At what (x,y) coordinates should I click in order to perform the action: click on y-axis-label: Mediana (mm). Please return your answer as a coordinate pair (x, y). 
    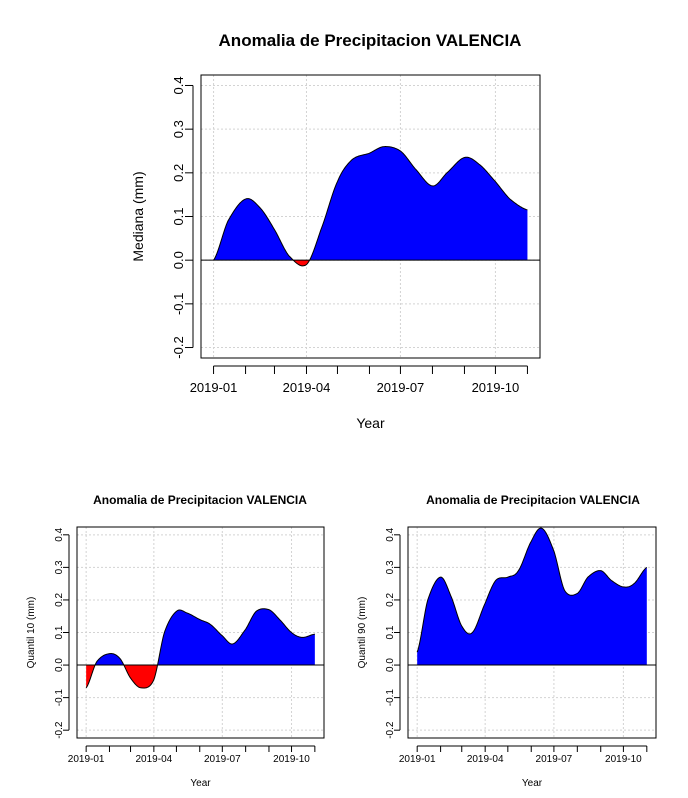
    Looking at the image, I should click on (138, 216).